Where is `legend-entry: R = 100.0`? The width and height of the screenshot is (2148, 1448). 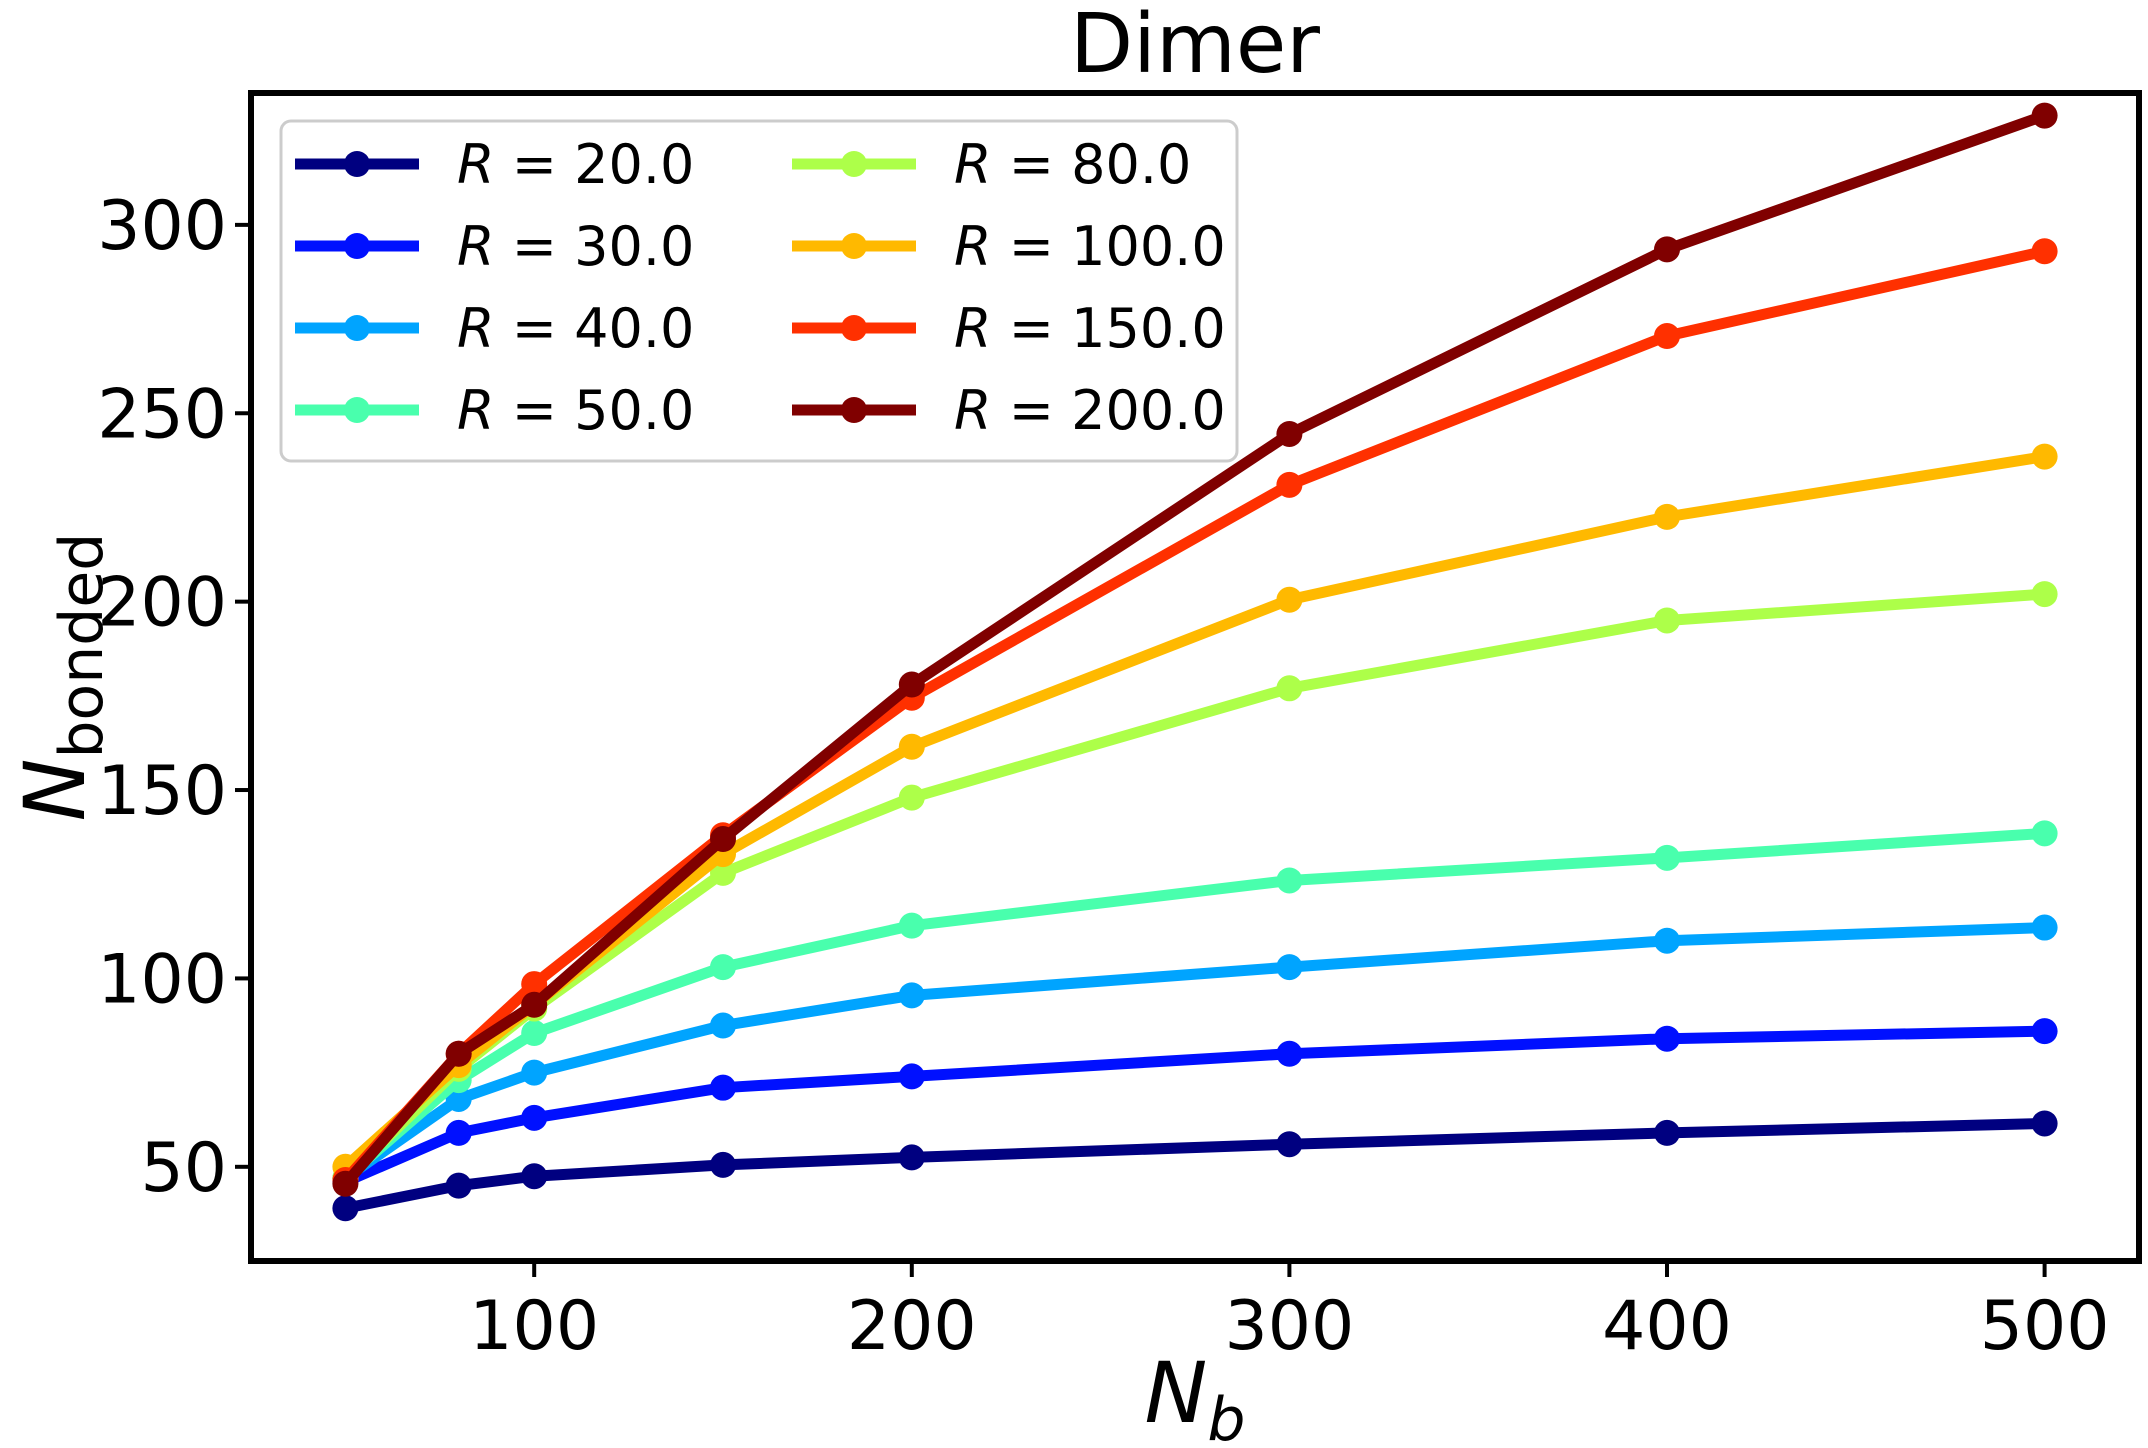
legend-entry: R = 100.0 is located at coordinates (1009, 246).